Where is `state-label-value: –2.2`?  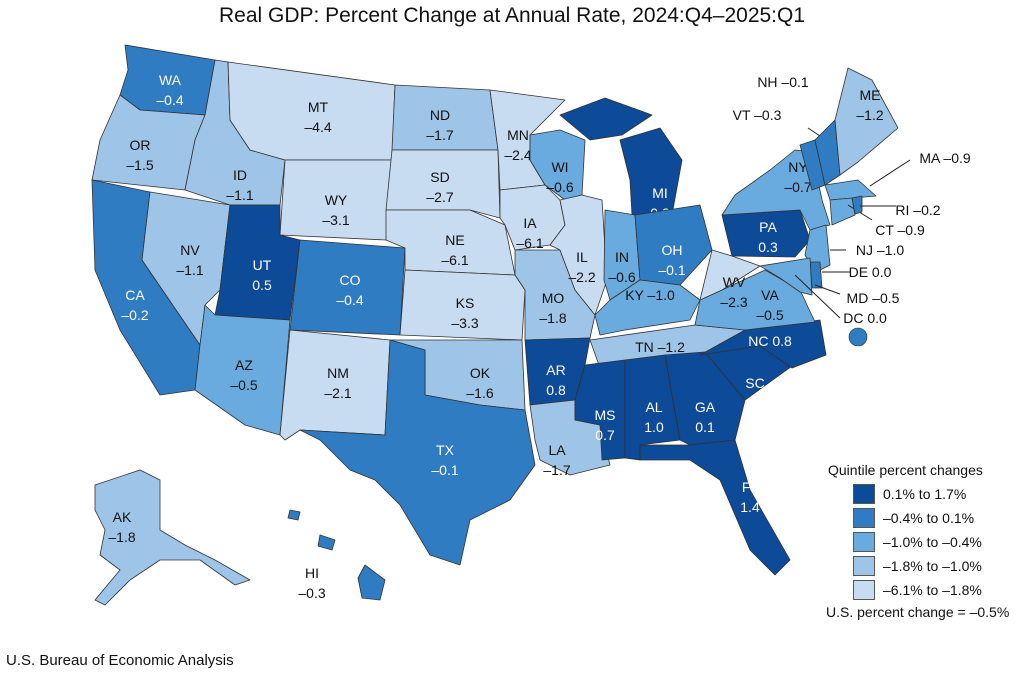 state-label-value: –2.2 is located at coordinates (581, 277).